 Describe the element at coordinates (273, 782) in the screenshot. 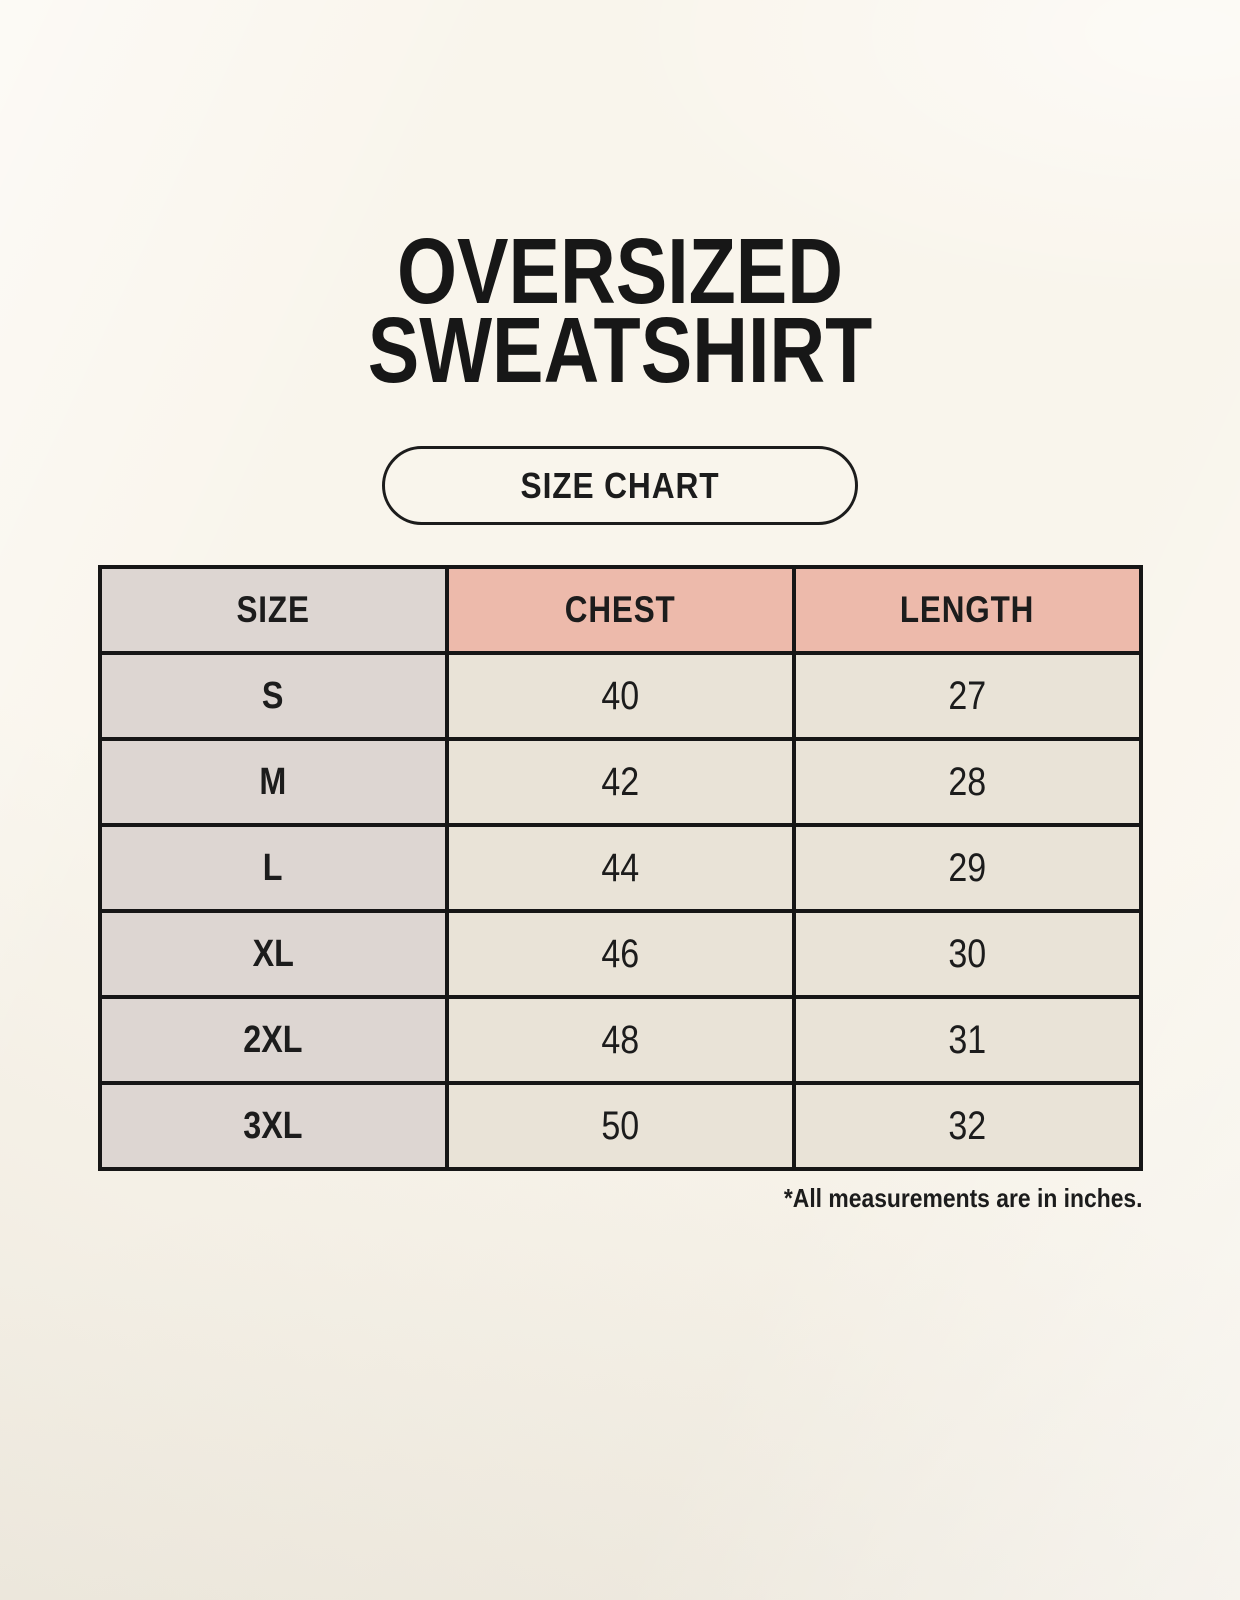

I see `size-cell-m: M` at that location.